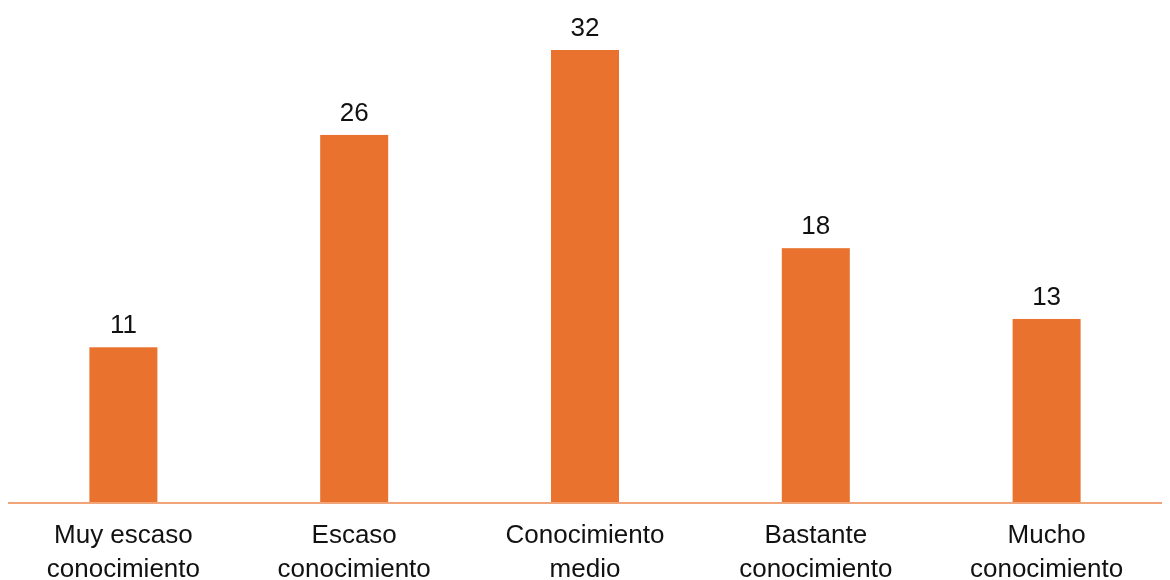 This screenshot has height=580, width=1170. Describe the element at coordinates (816, 549) in the screenshot. I see `x-tick-label: Bastante conocimiento` at that location.